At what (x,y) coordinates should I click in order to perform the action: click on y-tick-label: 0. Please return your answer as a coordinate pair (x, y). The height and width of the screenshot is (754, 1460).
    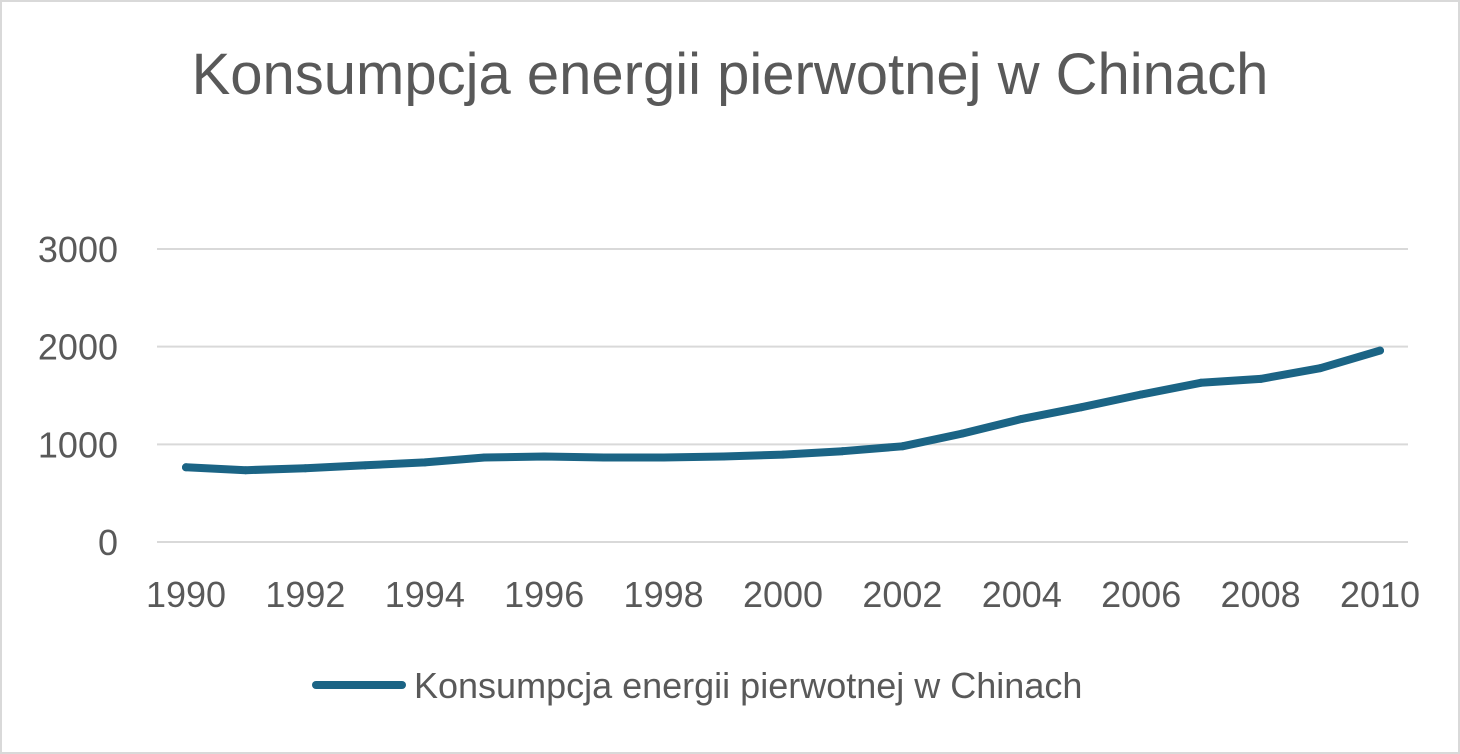
    Looking at the image, I should click on (108, 542).